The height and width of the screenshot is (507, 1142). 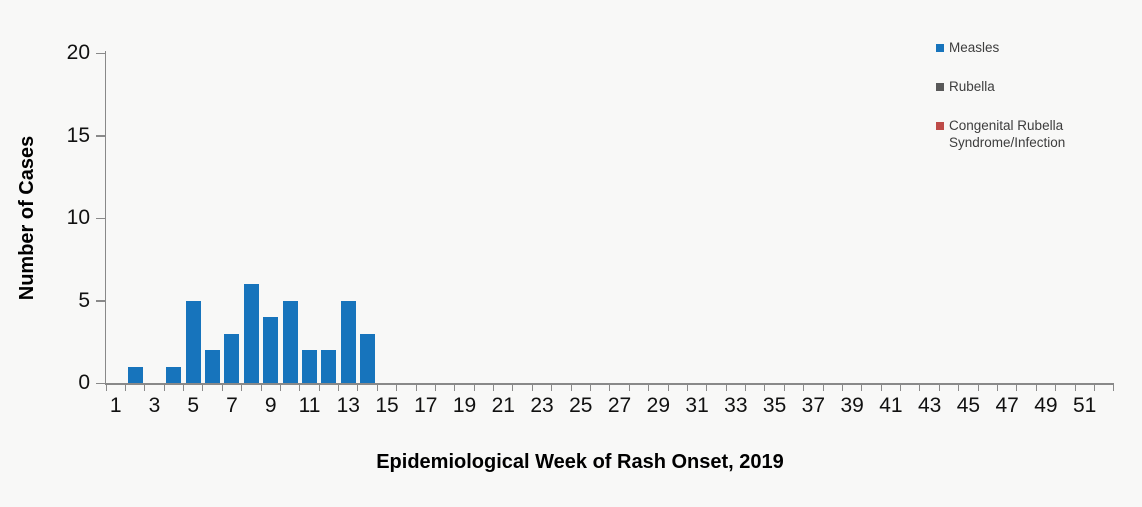 I want to click on x-tick-label: 43, so click(x=929, y=405).